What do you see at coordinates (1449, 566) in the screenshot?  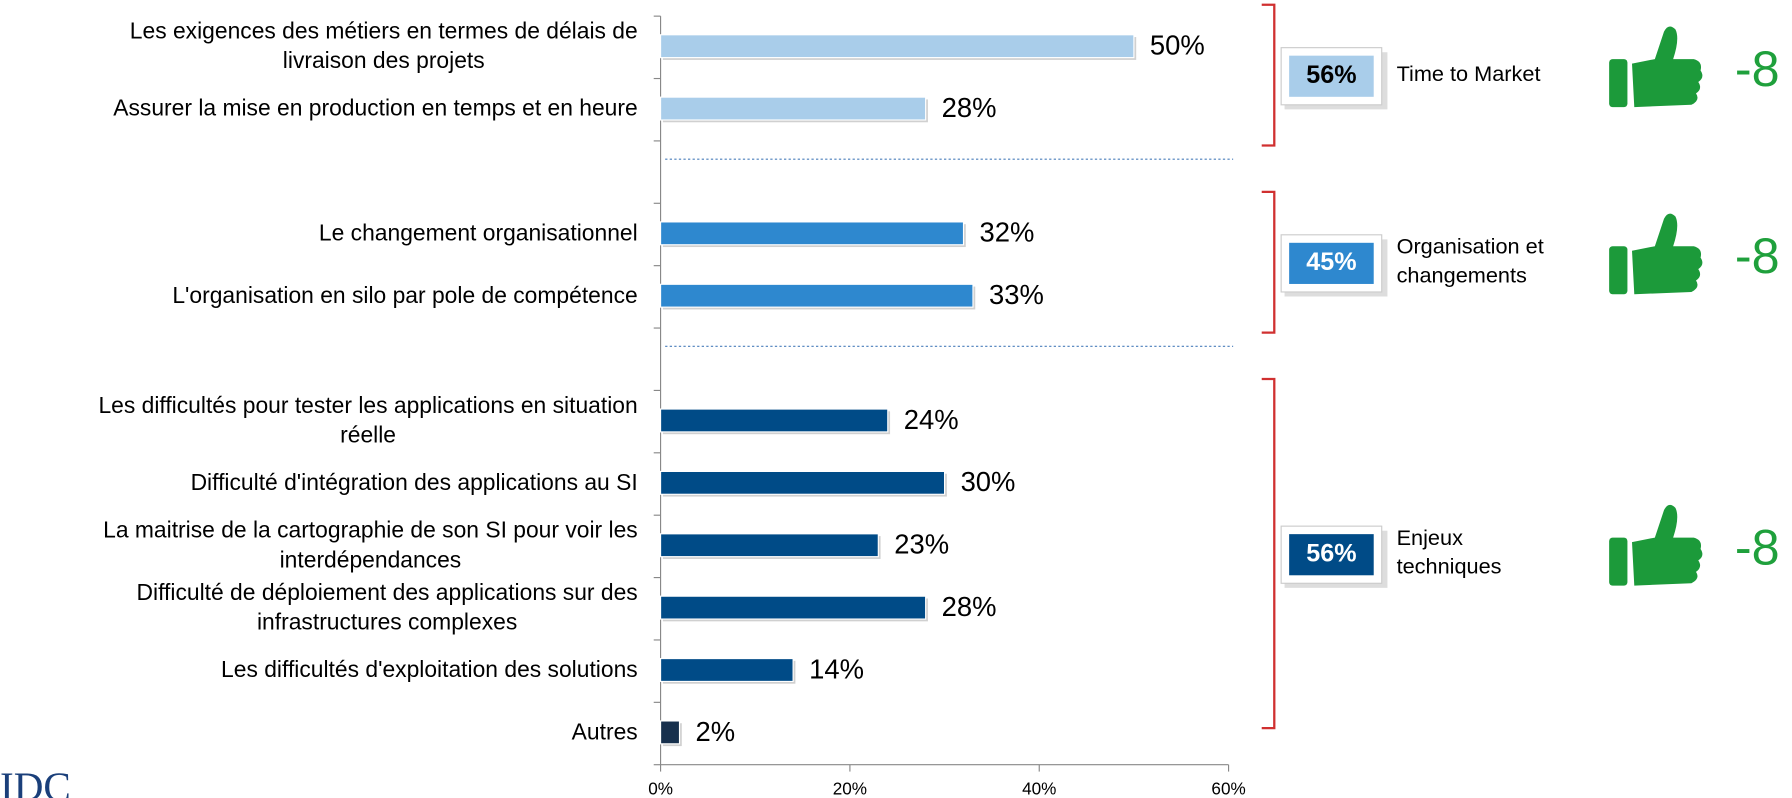 I see `group-label: techniques` at bounding box center [1449, 566].